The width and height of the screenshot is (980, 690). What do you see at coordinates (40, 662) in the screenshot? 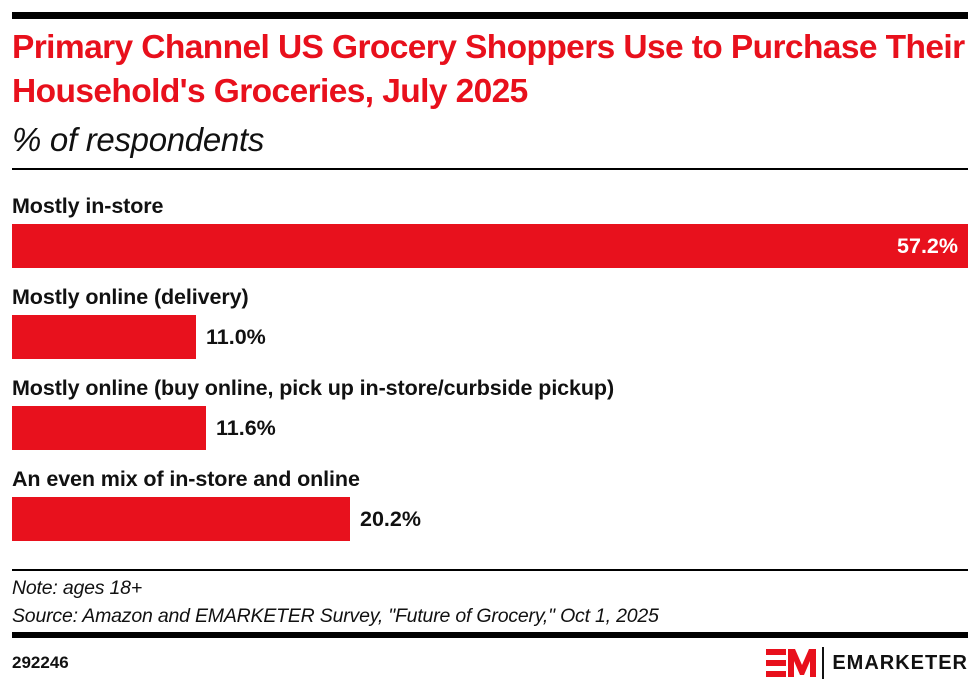
I see `chart-id: 292246` at bounding box center [40, 662].